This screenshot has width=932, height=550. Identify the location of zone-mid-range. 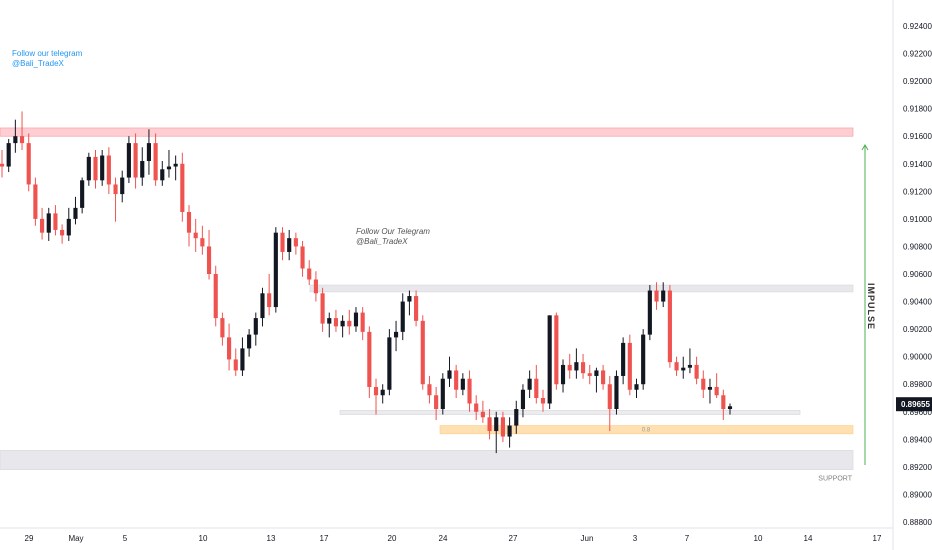
(581, 288).